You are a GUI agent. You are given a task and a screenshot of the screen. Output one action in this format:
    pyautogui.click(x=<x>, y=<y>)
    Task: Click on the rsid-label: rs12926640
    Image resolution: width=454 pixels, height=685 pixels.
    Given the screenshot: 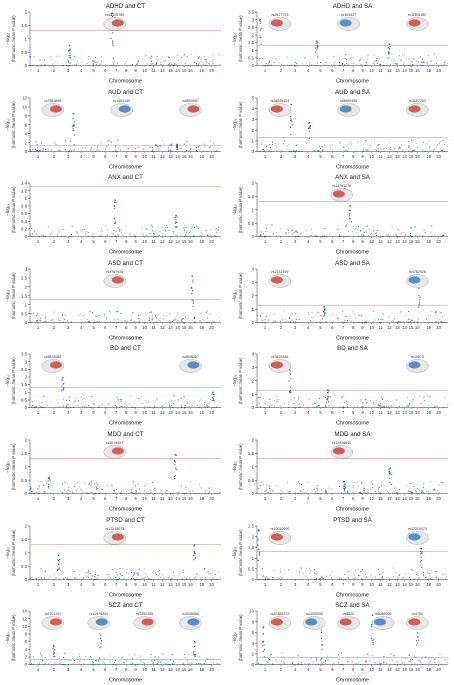 What is the action you would take?
    pyautogui.click(x=341, y=443)
    